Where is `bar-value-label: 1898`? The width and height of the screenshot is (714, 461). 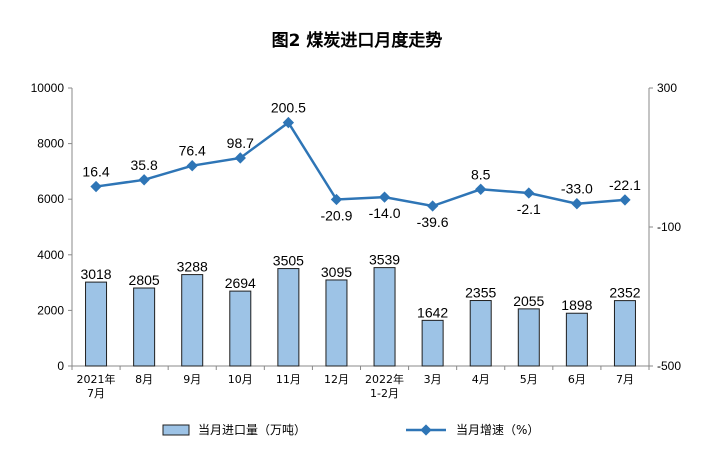
bar-value-label: 1898 is located at coordinates (576, 305).